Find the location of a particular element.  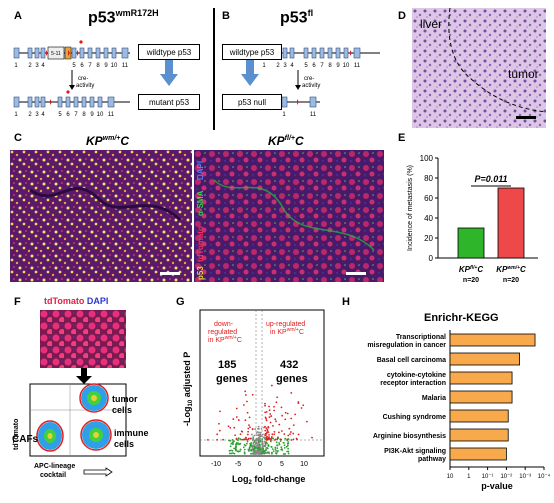

panel-b-blue-arrow is located at coordinates (250, 73).